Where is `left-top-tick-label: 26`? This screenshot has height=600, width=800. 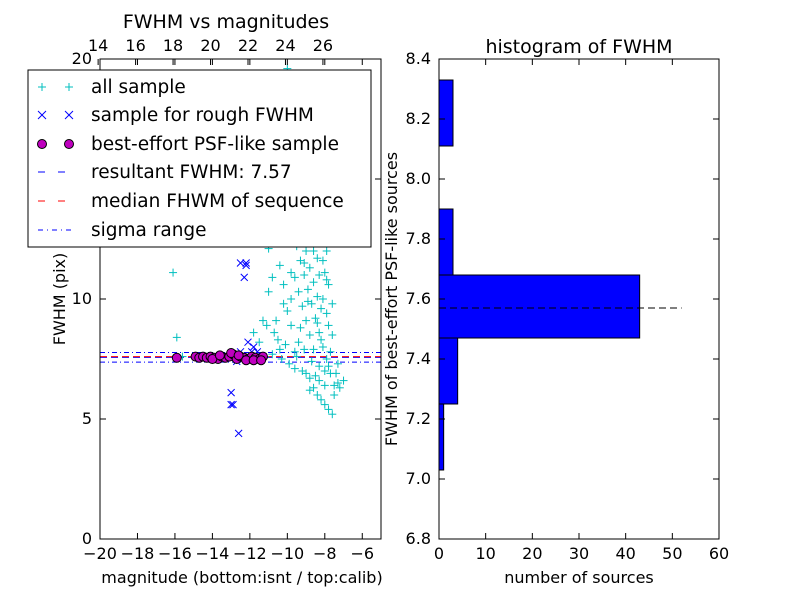 left-top-tick-label: 26 is located at coordinates (323, 45).